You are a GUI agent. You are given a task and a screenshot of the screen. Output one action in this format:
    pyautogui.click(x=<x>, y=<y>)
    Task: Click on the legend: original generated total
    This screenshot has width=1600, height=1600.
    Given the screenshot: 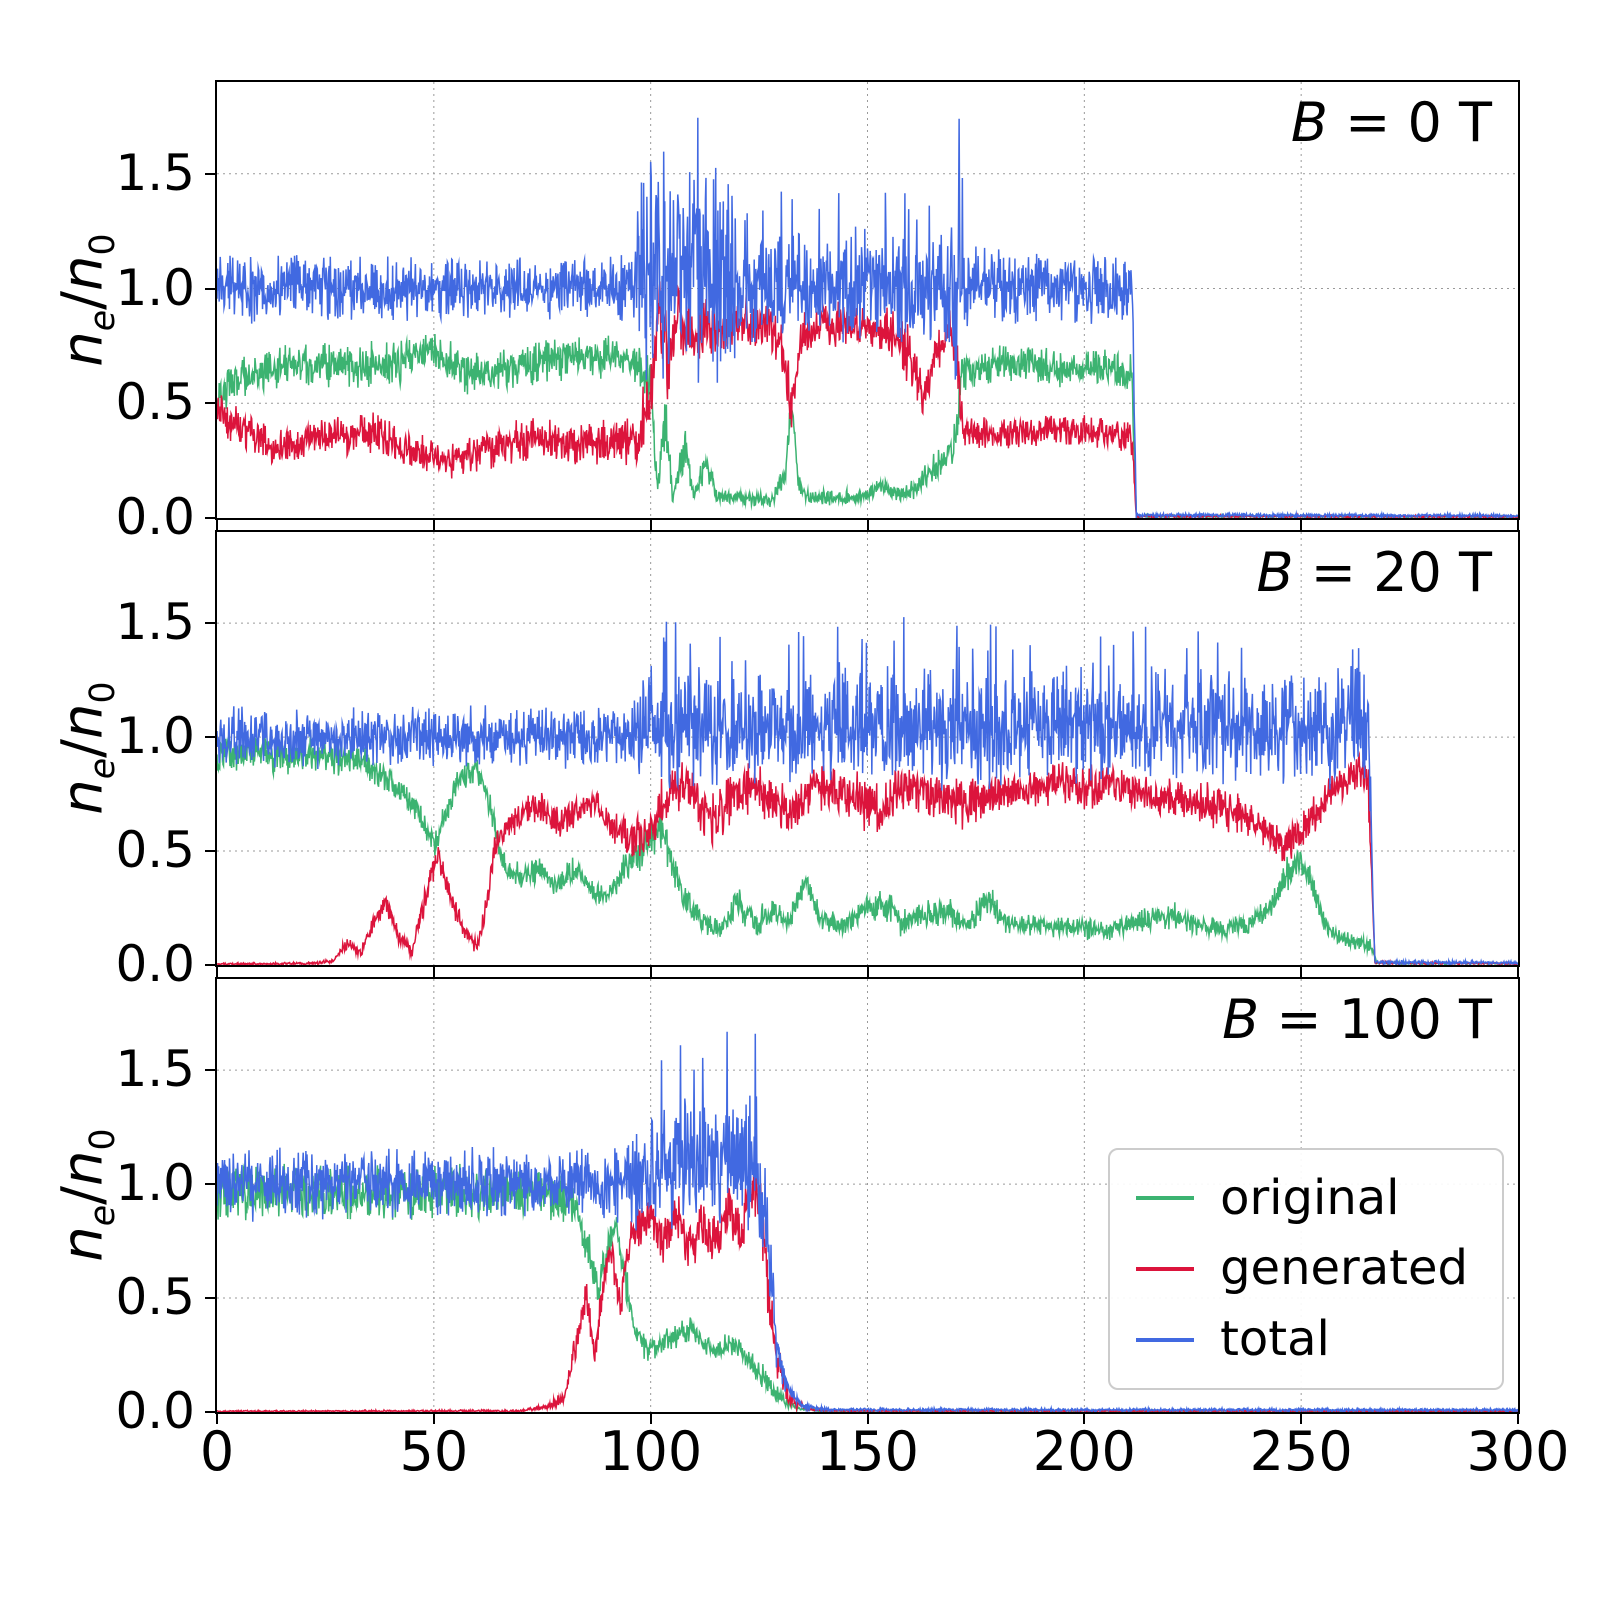 What is the action you would take?
    pyautogui.click(x=1306, y=1268)
    